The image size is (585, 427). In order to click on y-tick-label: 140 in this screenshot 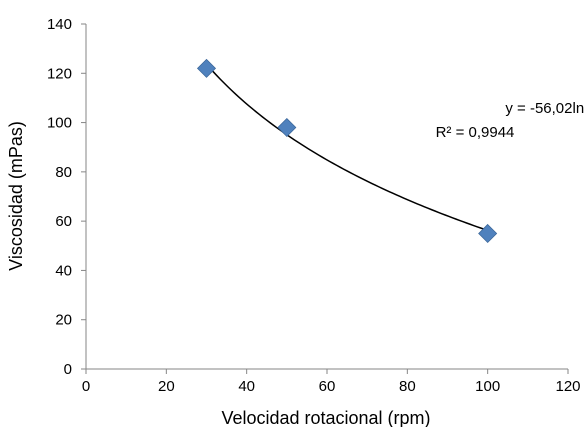, I will do `click(59, 24)`.